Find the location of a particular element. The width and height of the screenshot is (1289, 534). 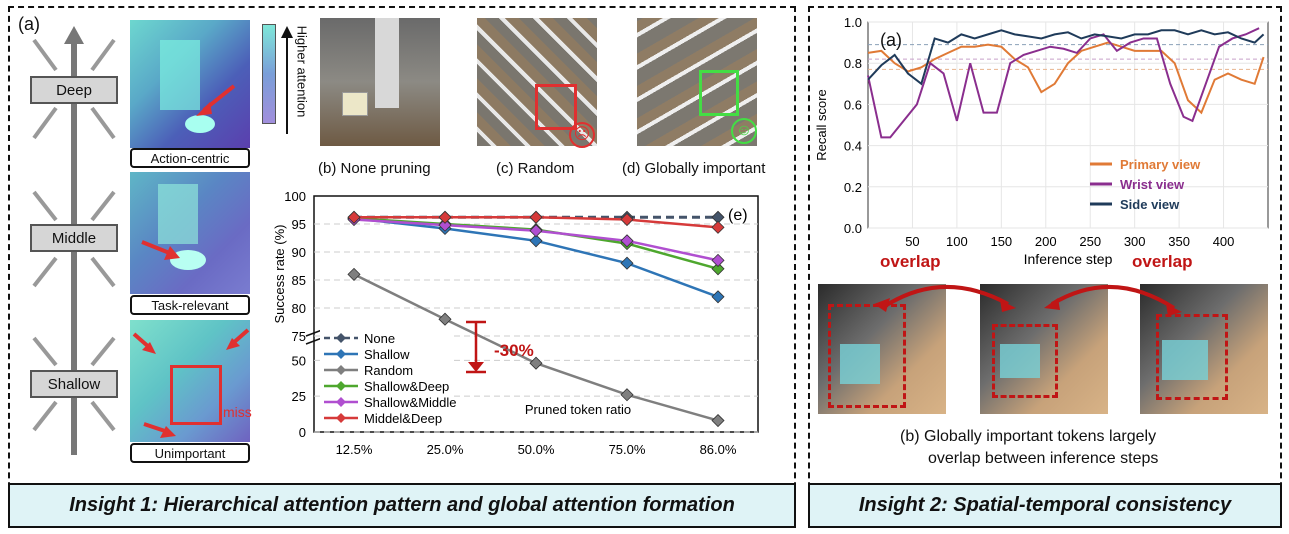

x-tick-label: 75.0% is located at coordinates (627, 449).